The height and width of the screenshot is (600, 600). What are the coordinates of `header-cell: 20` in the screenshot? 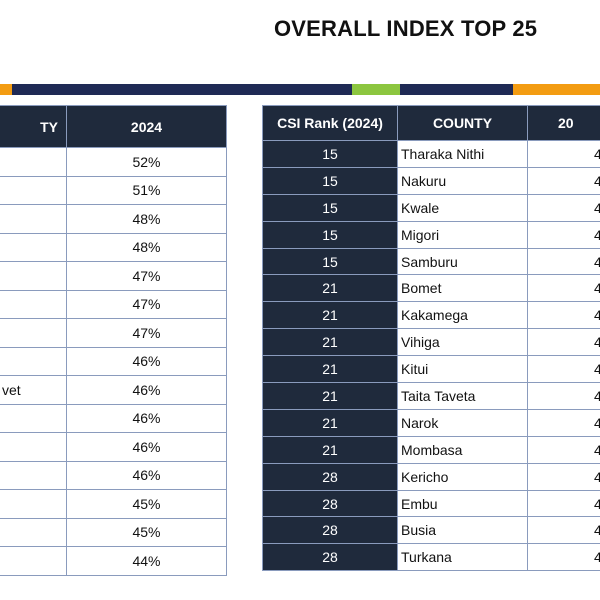 It's located at (563, 123).